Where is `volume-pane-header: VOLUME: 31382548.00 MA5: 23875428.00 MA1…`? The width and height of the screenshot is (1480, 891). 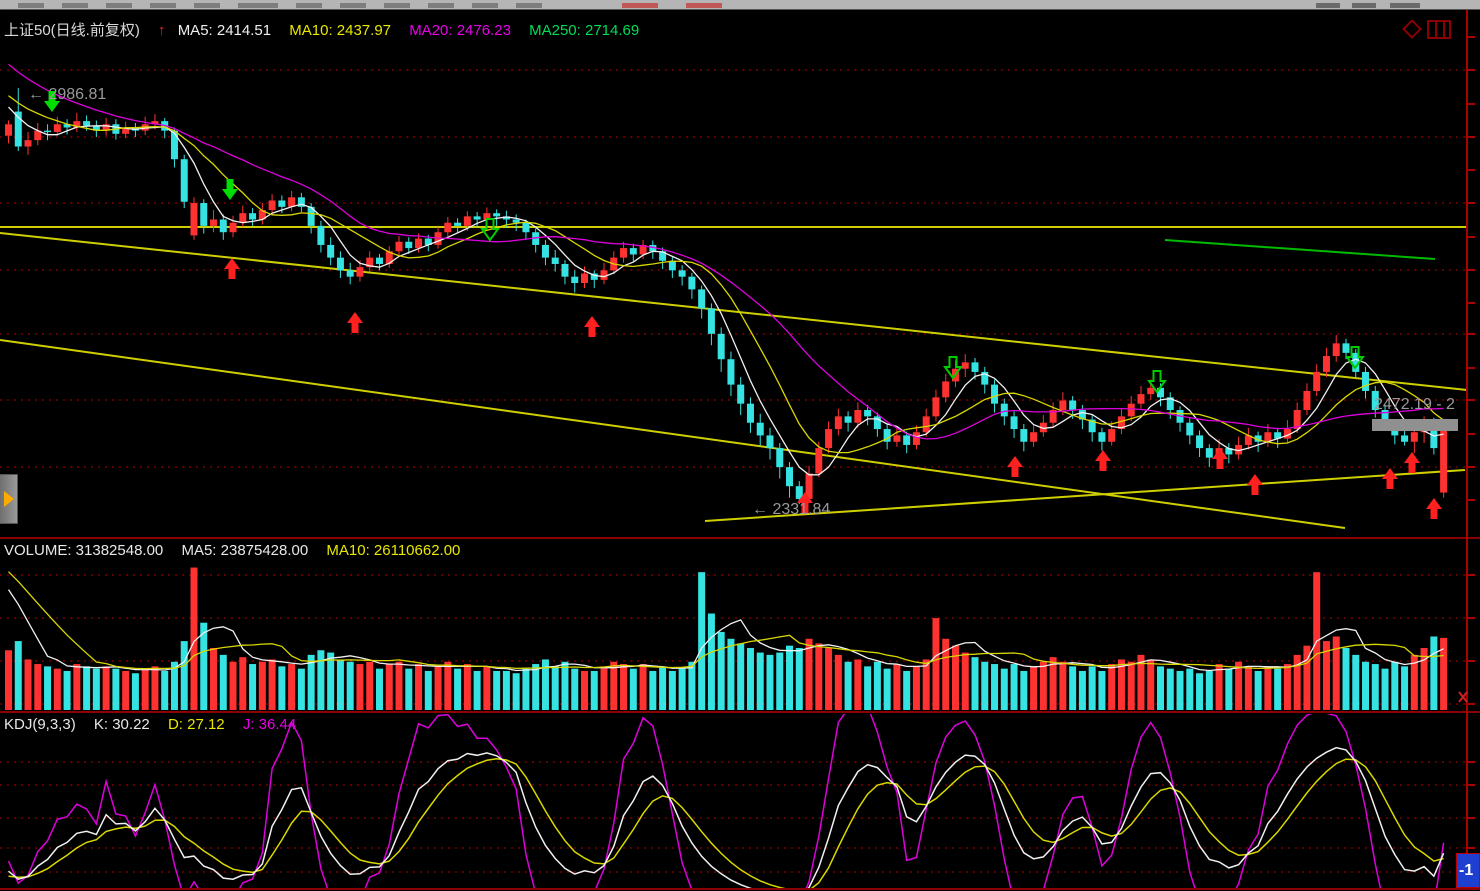 volume-pane-header: VOLUME: 31382548.00 MA5: 23875428.00 MA1… is located at coordinates (239, 550).